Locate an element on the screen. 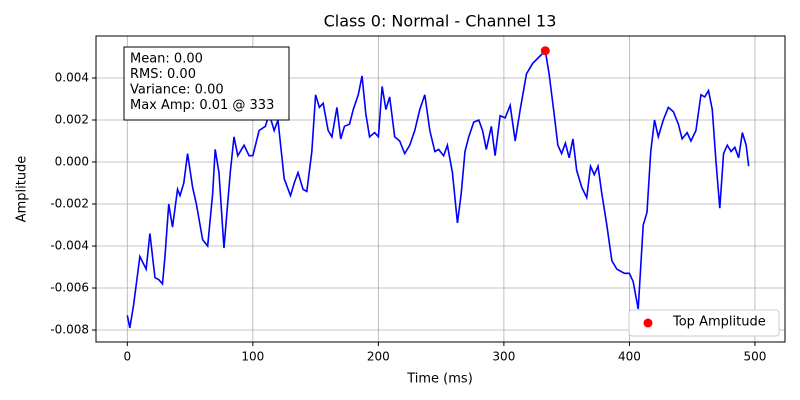  x-tick-label: 500 is located at coordinates (754, 357).